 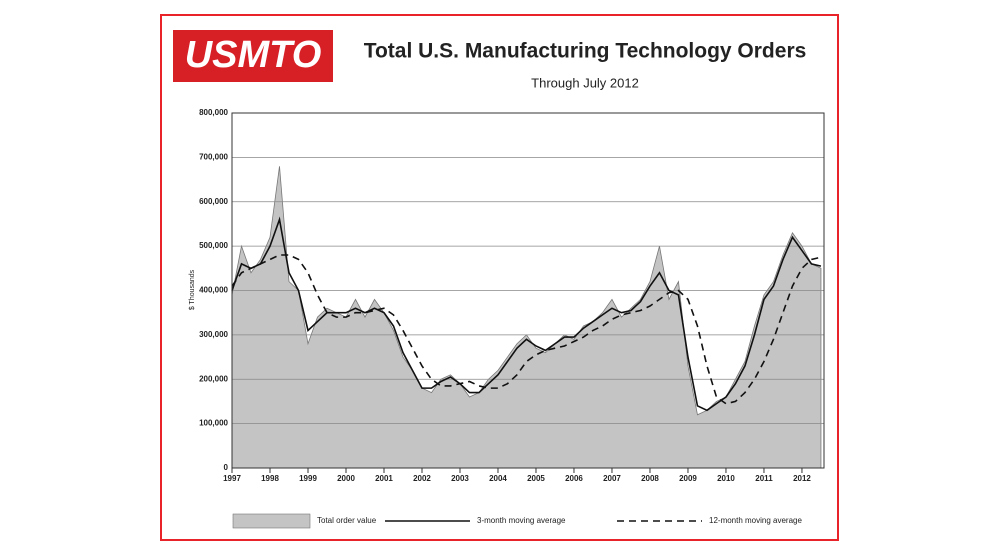 What do you see at coordinates (213, 156) in the screenshot?
I see `y-tick-label: 700,000` at bounding box center [213, 156].